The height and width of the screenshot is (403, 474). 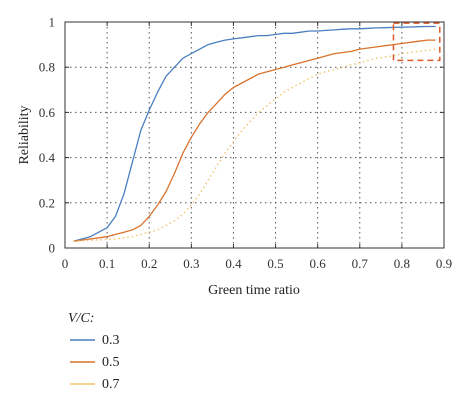 What do you see at coordinates (233, 263) in the screenshot?
I see `x-tick-label: 0.4` at bounding box center [233, 263].